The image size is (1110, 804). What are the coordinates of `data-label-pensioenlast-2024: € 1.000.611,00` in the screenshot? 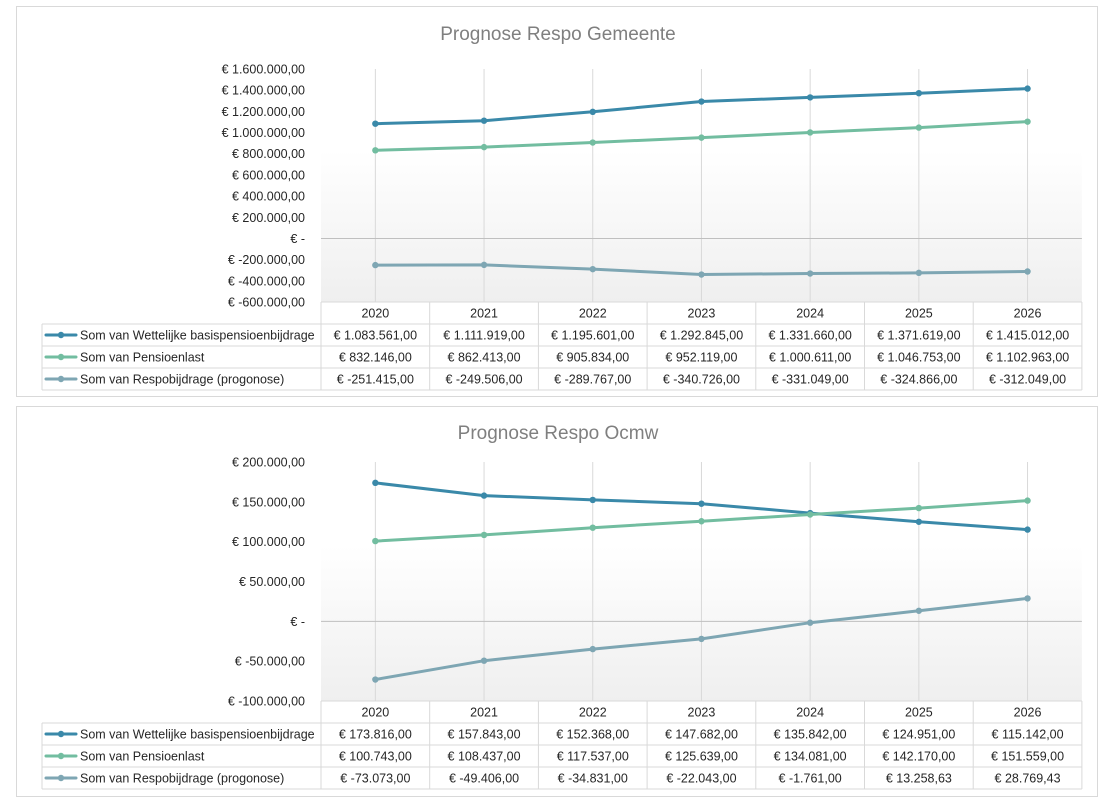 It's located at (810, 358).